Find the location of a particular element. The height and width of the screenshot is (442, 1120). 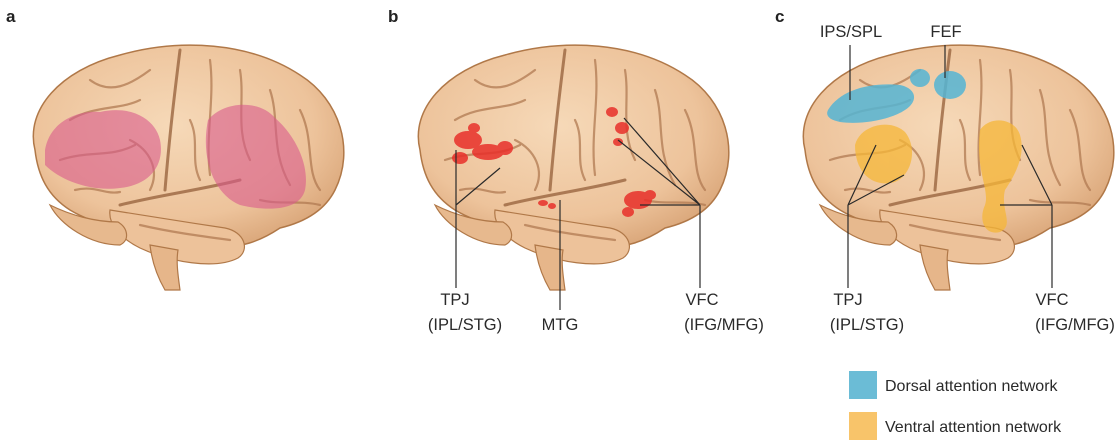

legend-label-ventral: Ventral attention network is located at coordinates (973, 427).